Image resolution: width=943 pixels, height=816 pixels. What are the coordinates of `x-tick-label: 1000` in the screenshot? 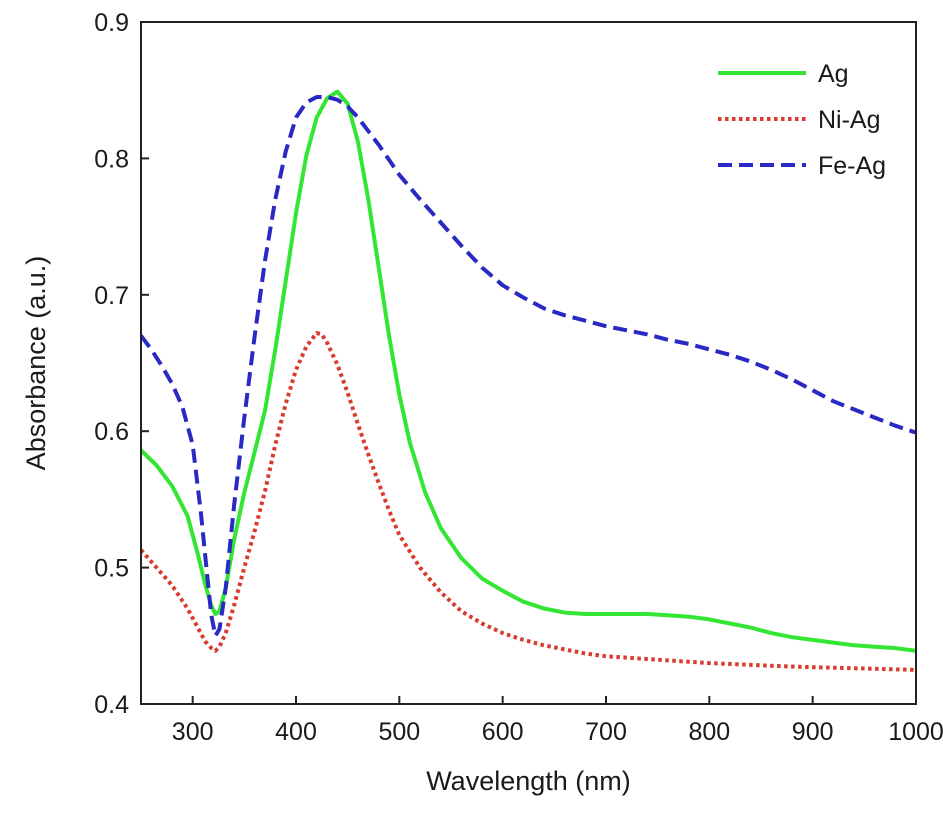 It's located at (915, 732).